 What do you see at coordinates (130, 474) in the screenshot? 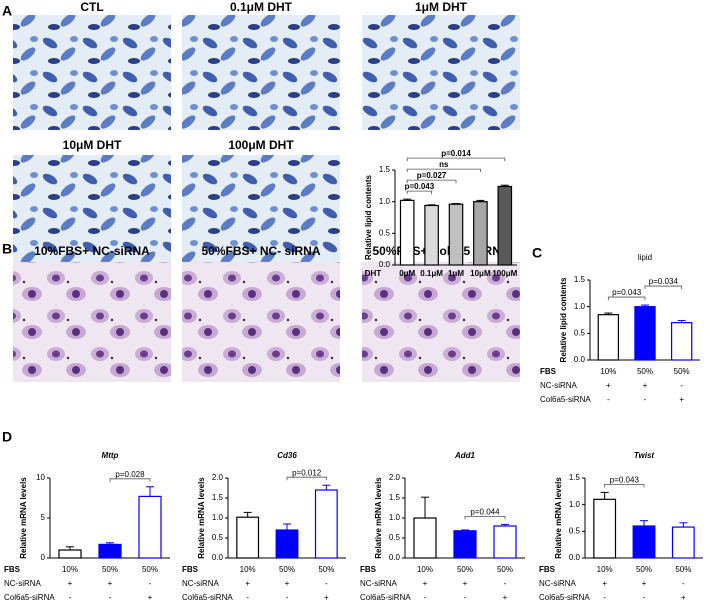
I see `significance-label: p=0.028` at bounding box center [130, 474].